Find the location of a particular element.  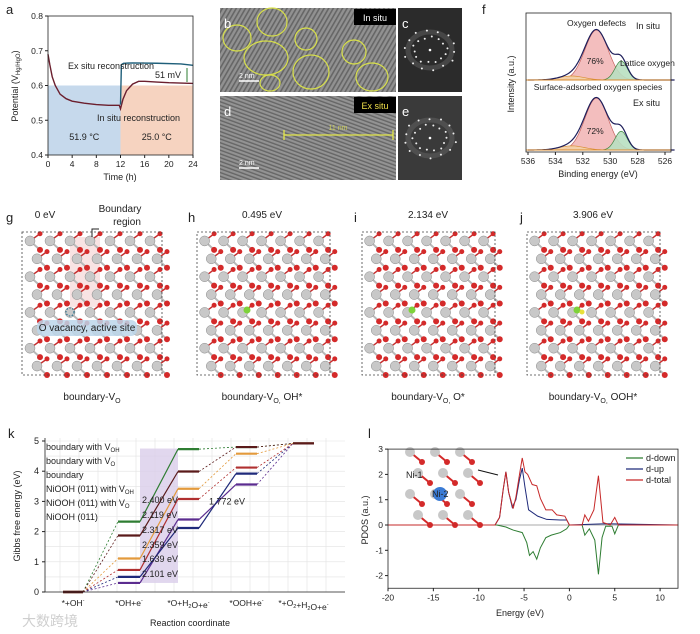

fft-pattern-e: e is located at coordinates (430, 138).